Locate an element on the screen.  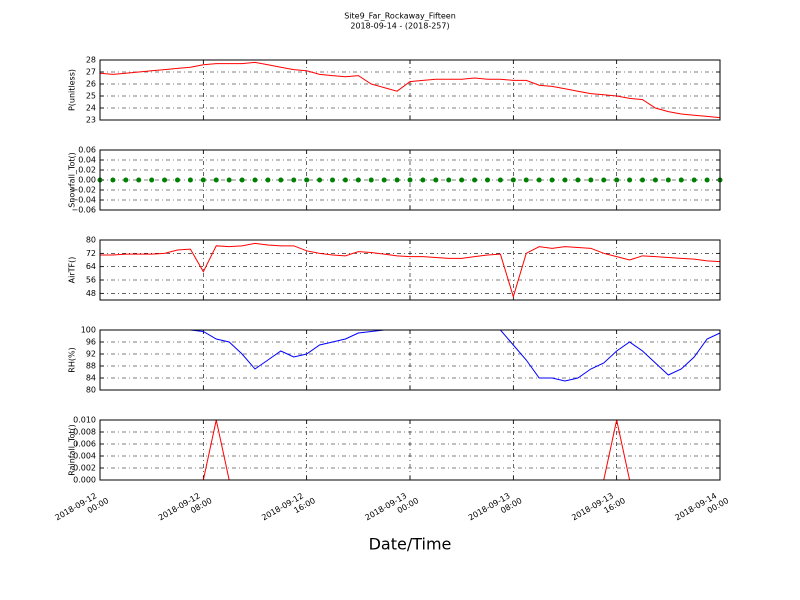
y-tick-label: 0.006 is located at coordinates (84, 444).